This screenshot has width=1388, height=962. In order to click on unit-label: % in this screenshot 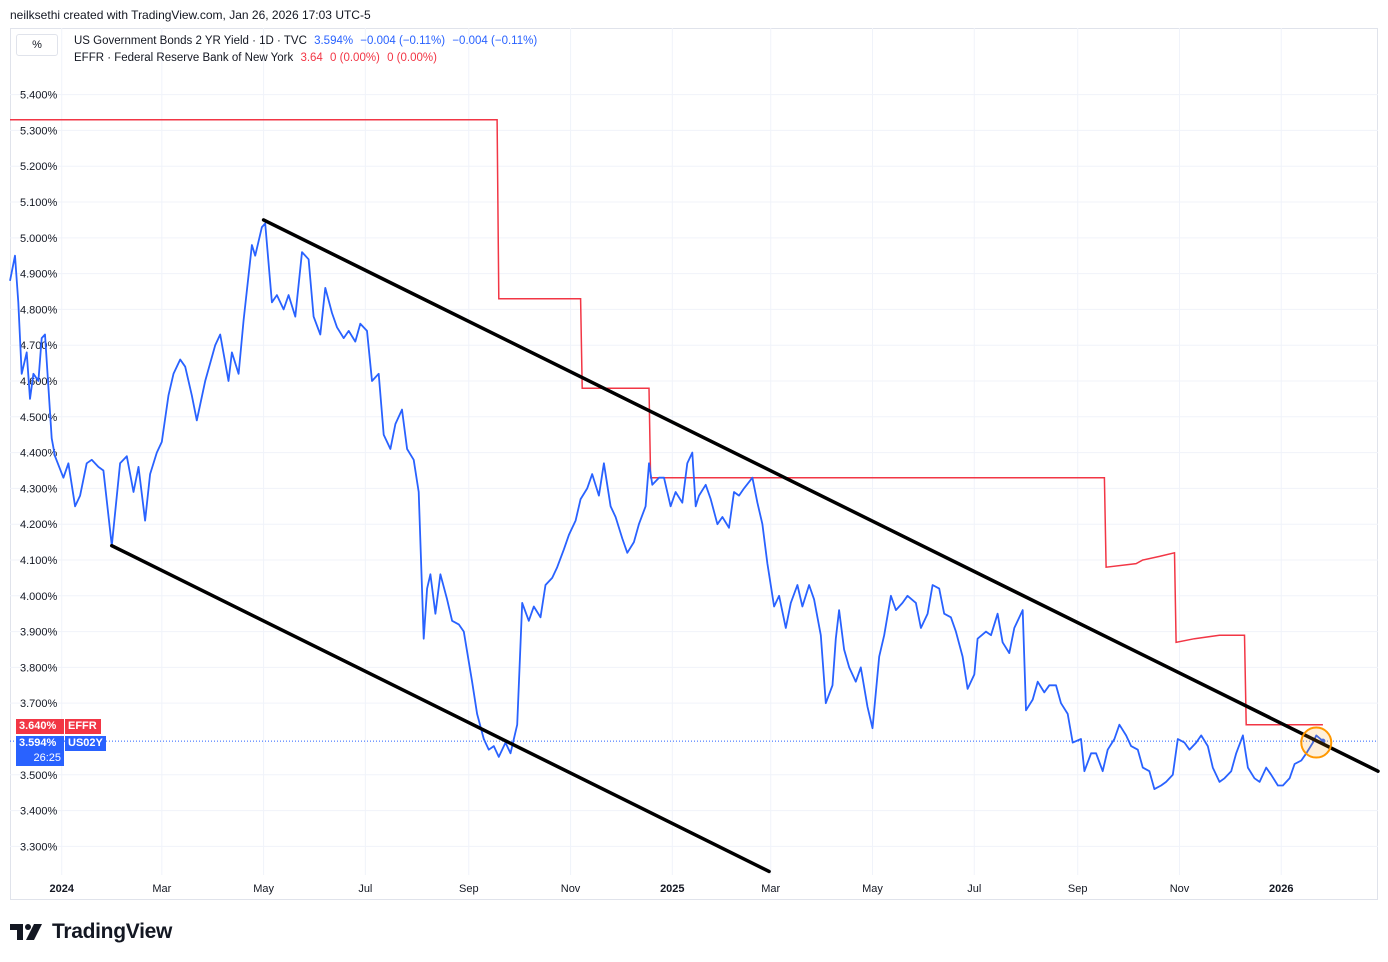, I will do `click(37, 45)`.